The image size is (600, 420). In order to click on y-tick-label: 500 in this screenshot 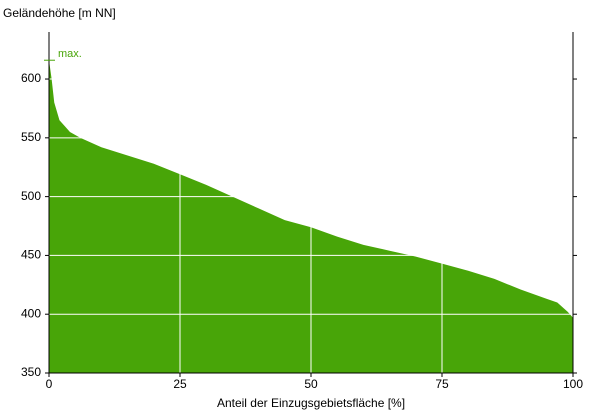, I will do `click(31, 196)`.